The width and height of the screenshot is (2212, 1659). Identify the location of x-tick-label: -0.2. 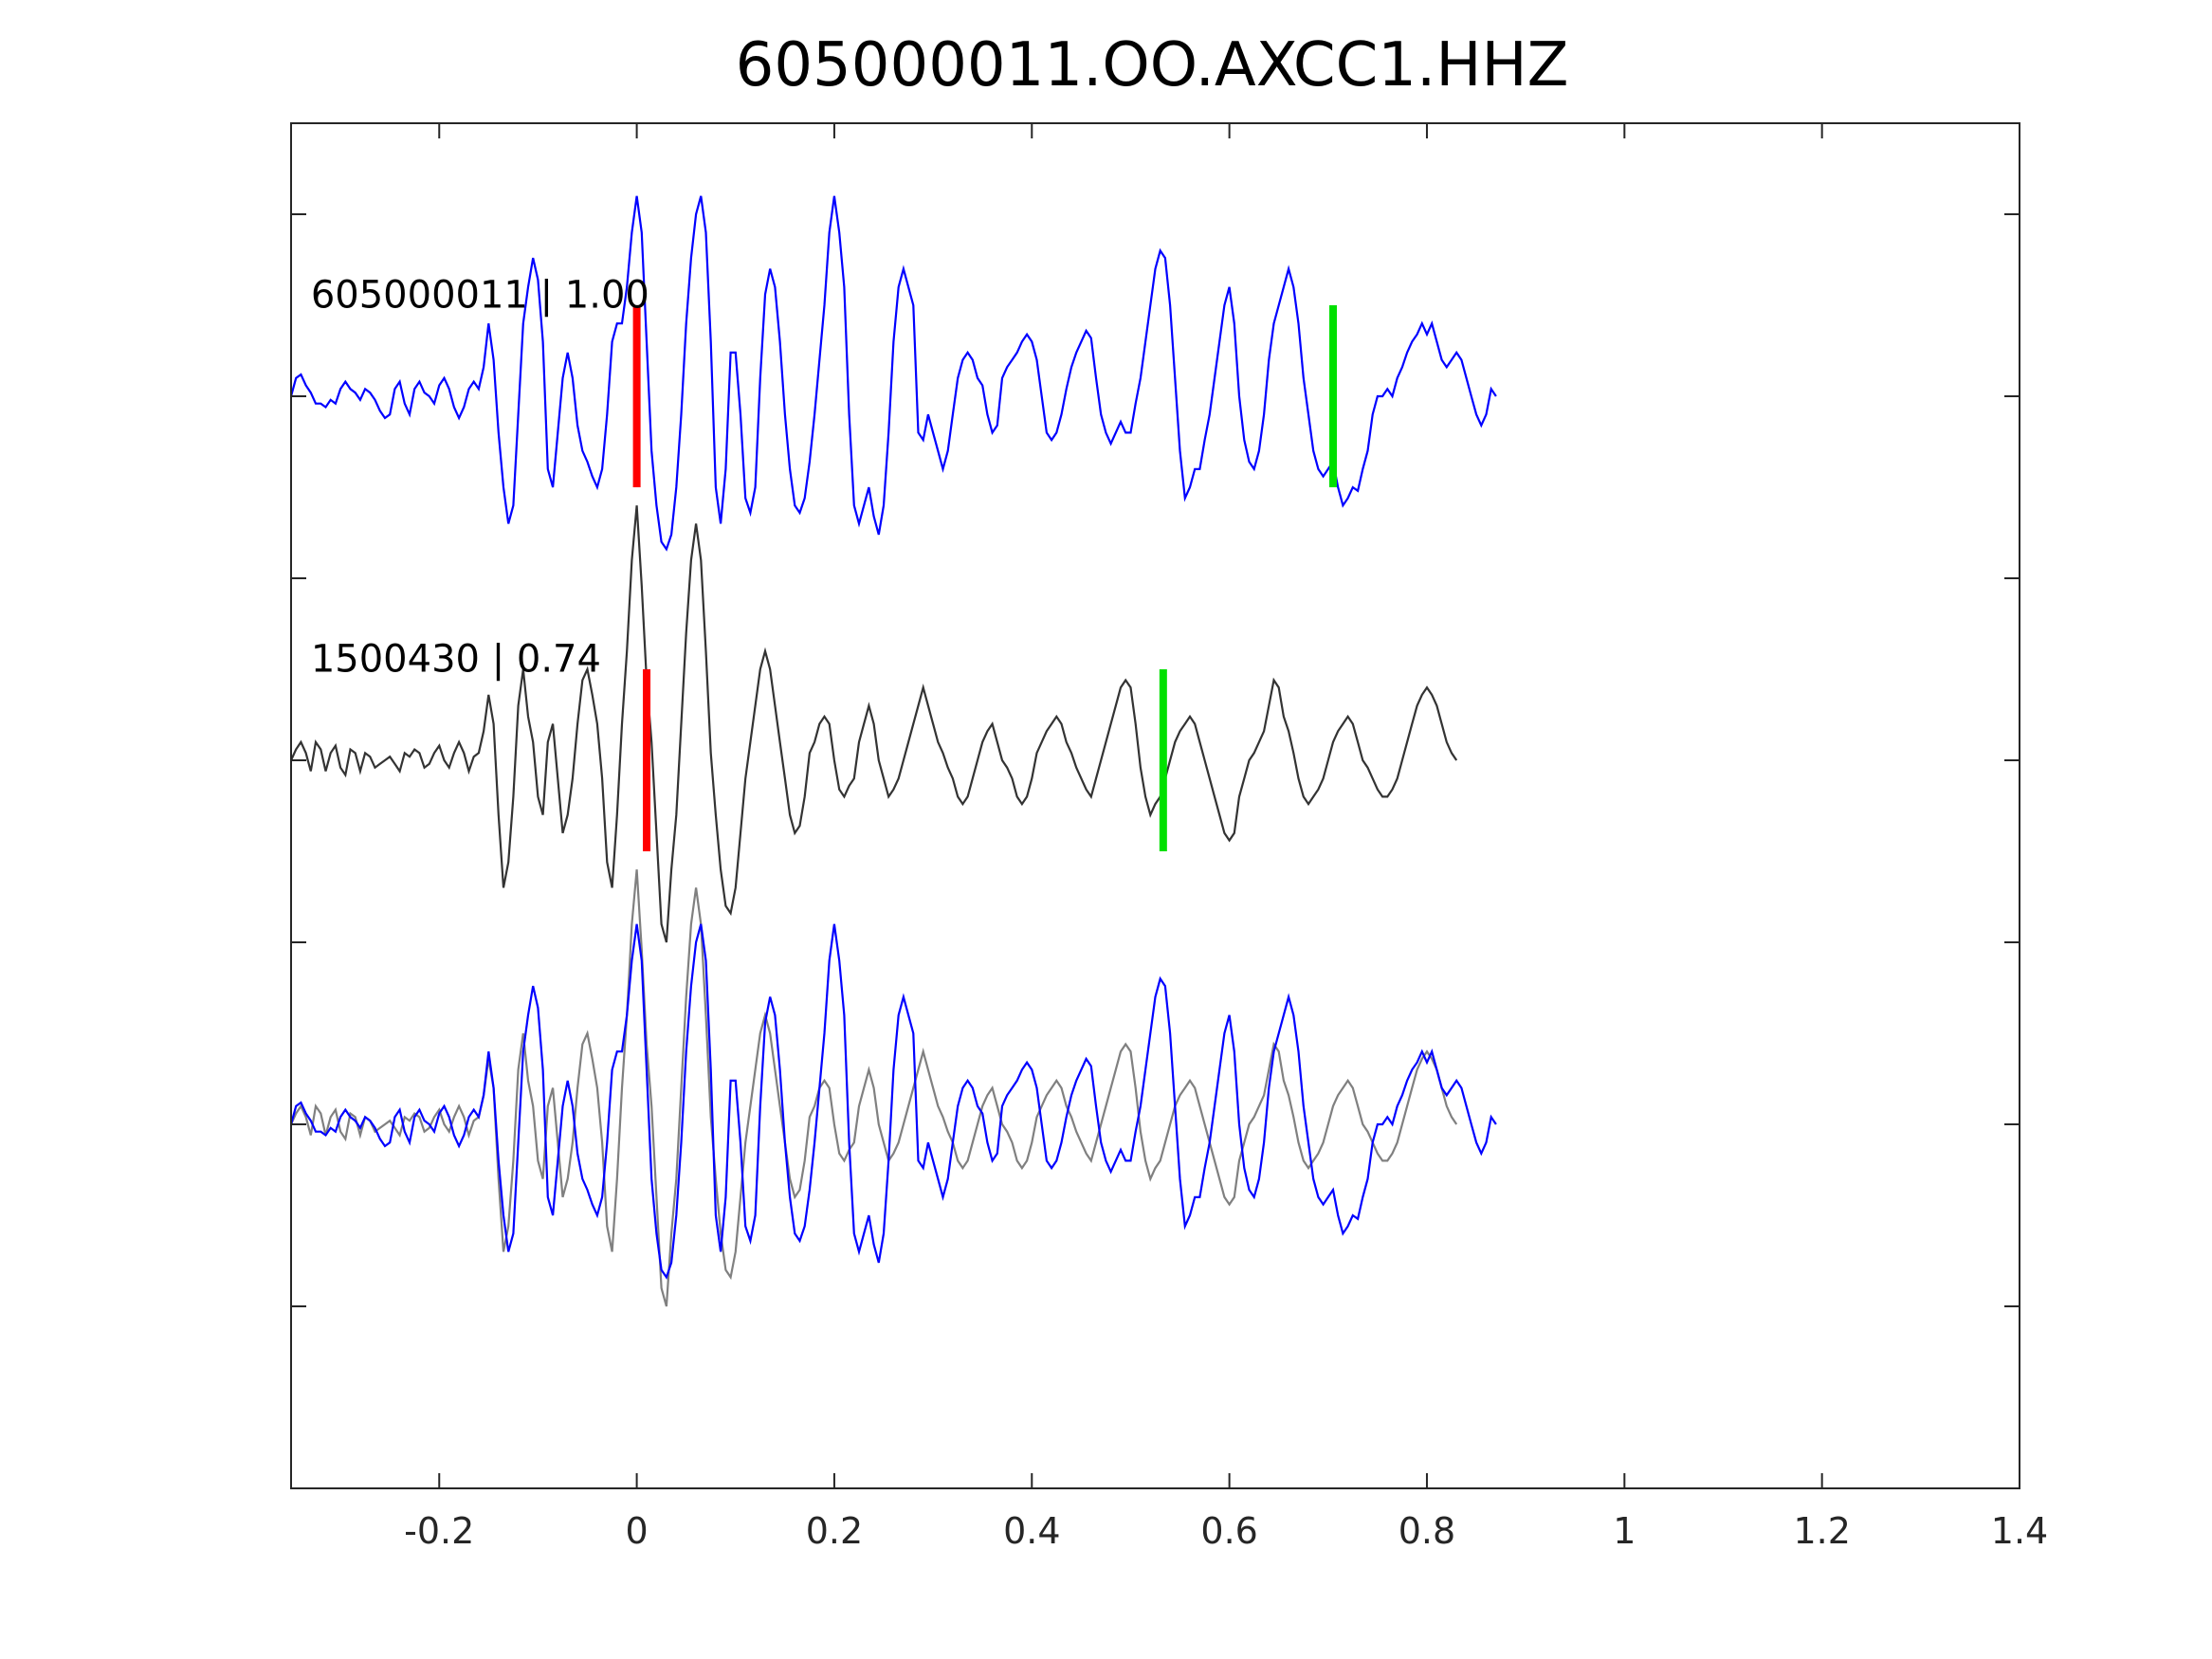
(439, 1531).